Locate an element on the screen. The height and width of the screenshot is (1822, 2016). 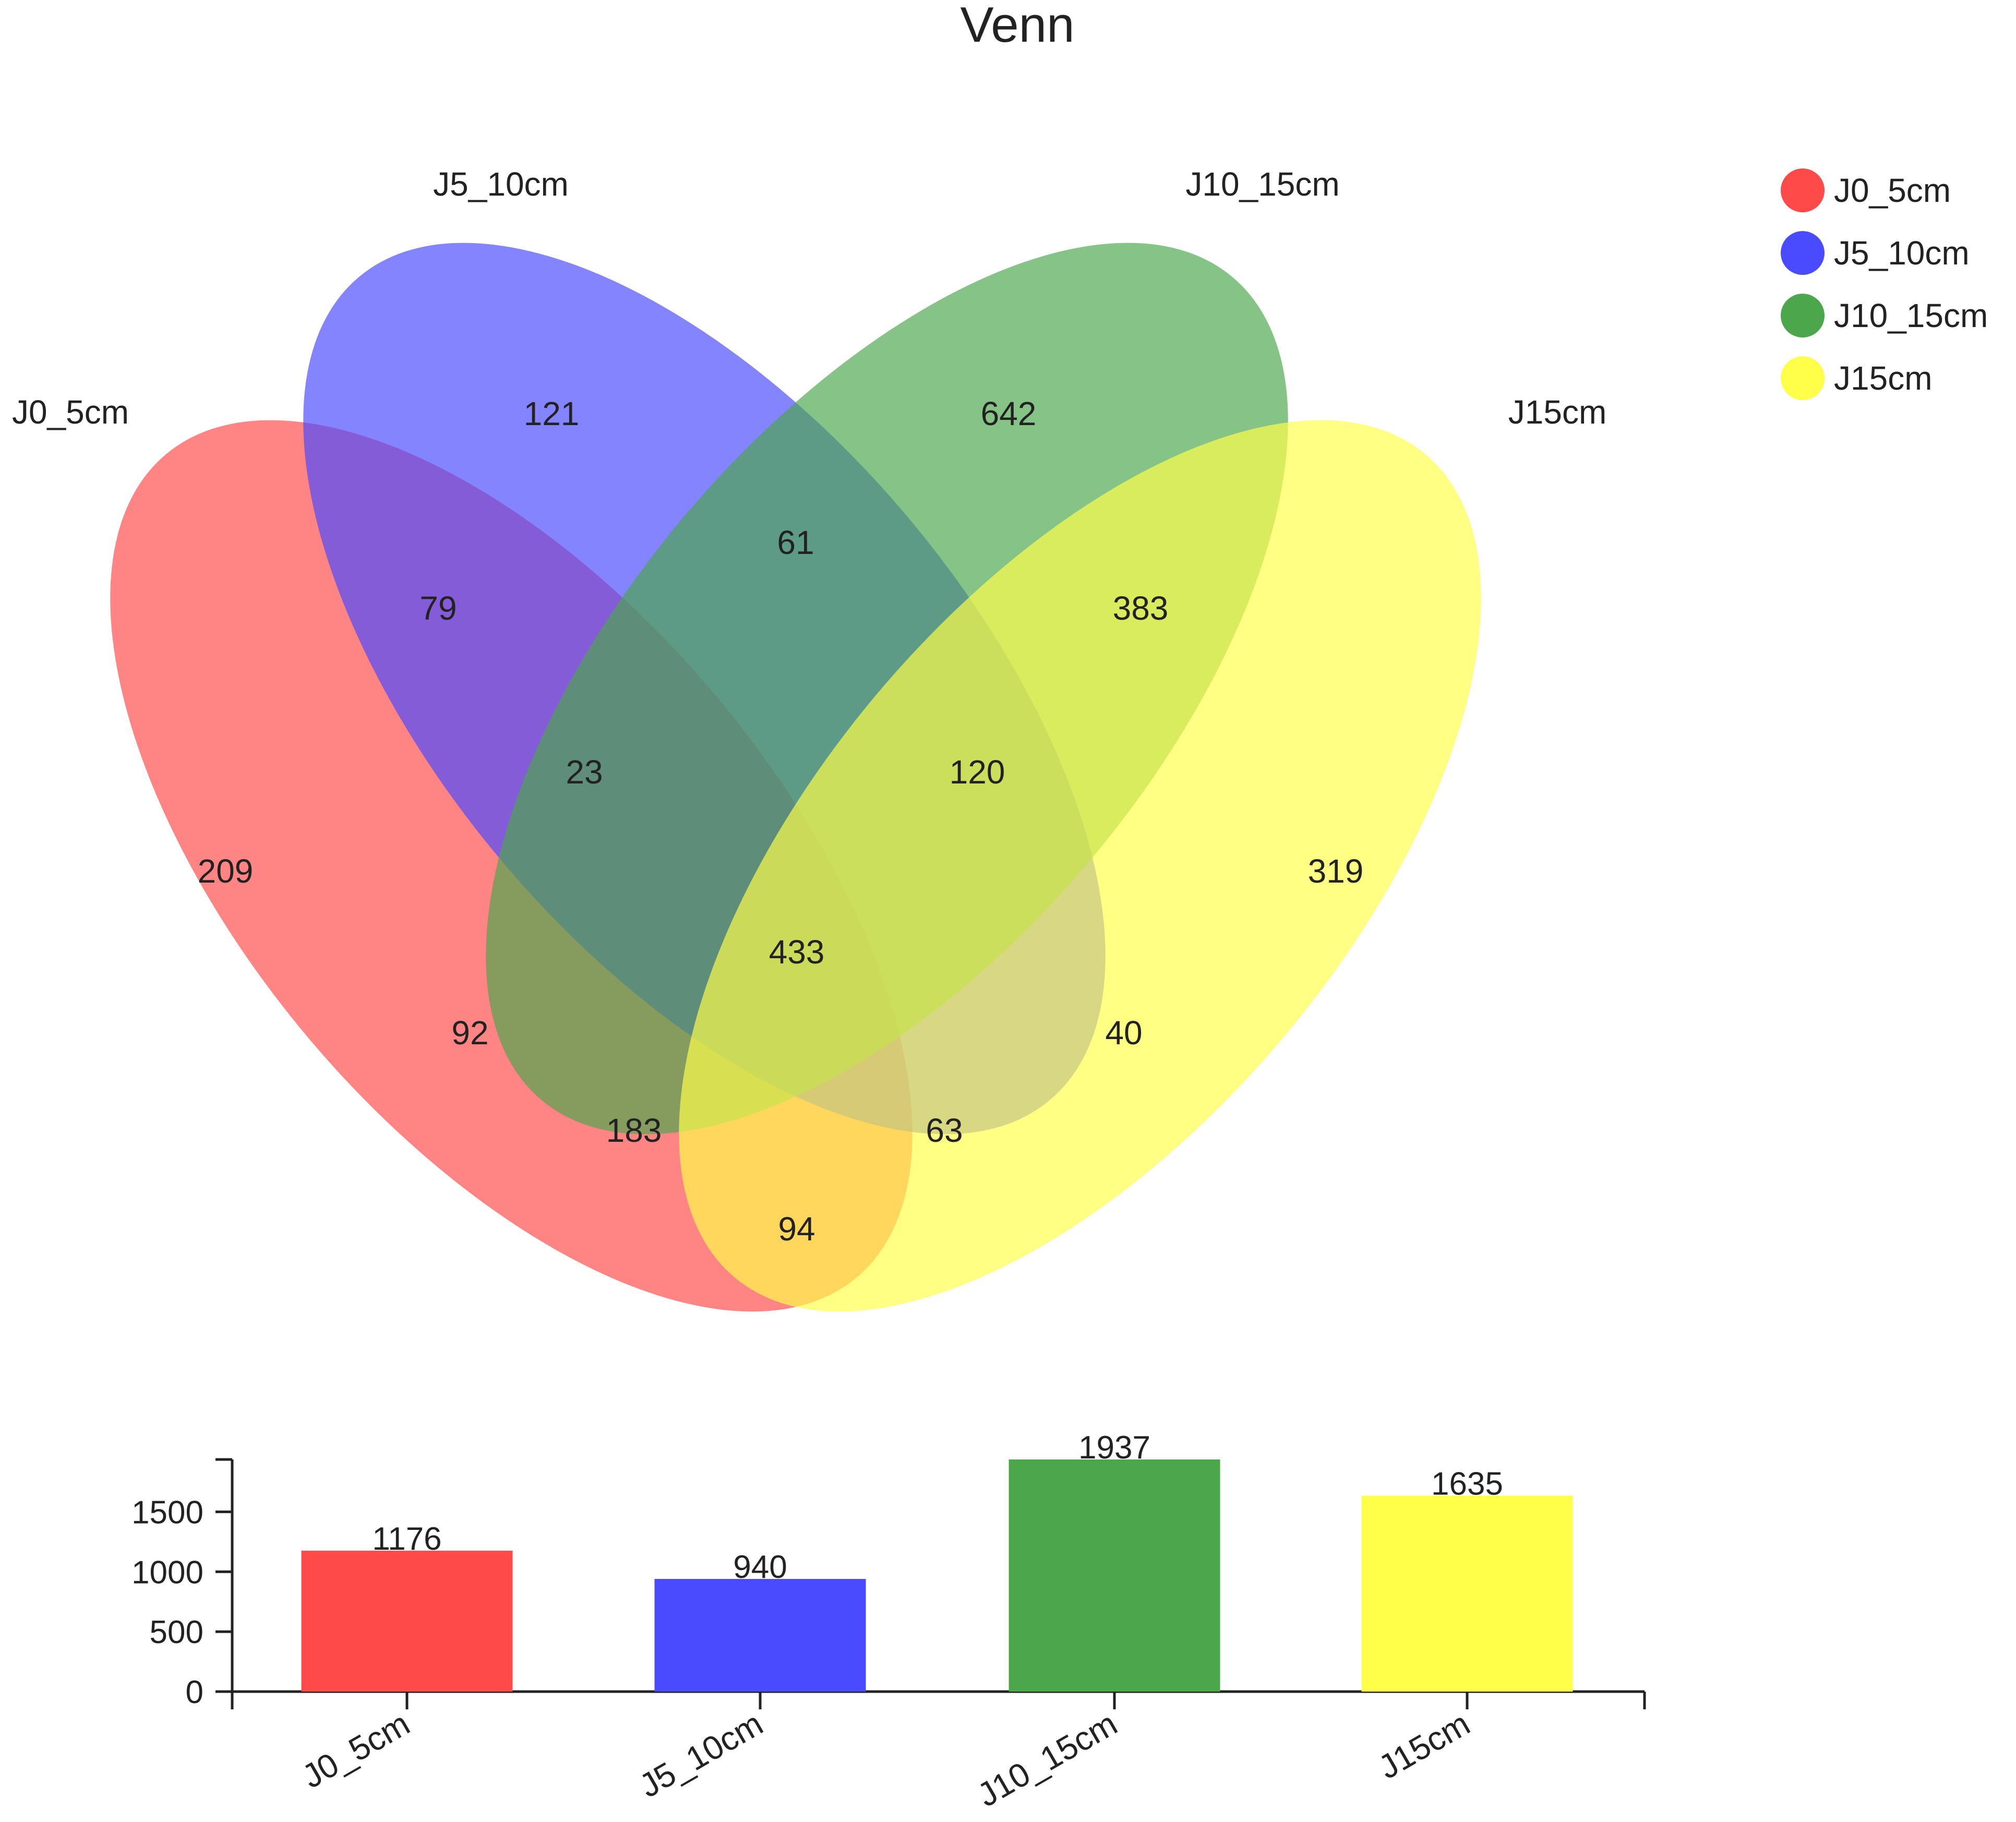
region-value: 433 is located at coordinates (797, 952).